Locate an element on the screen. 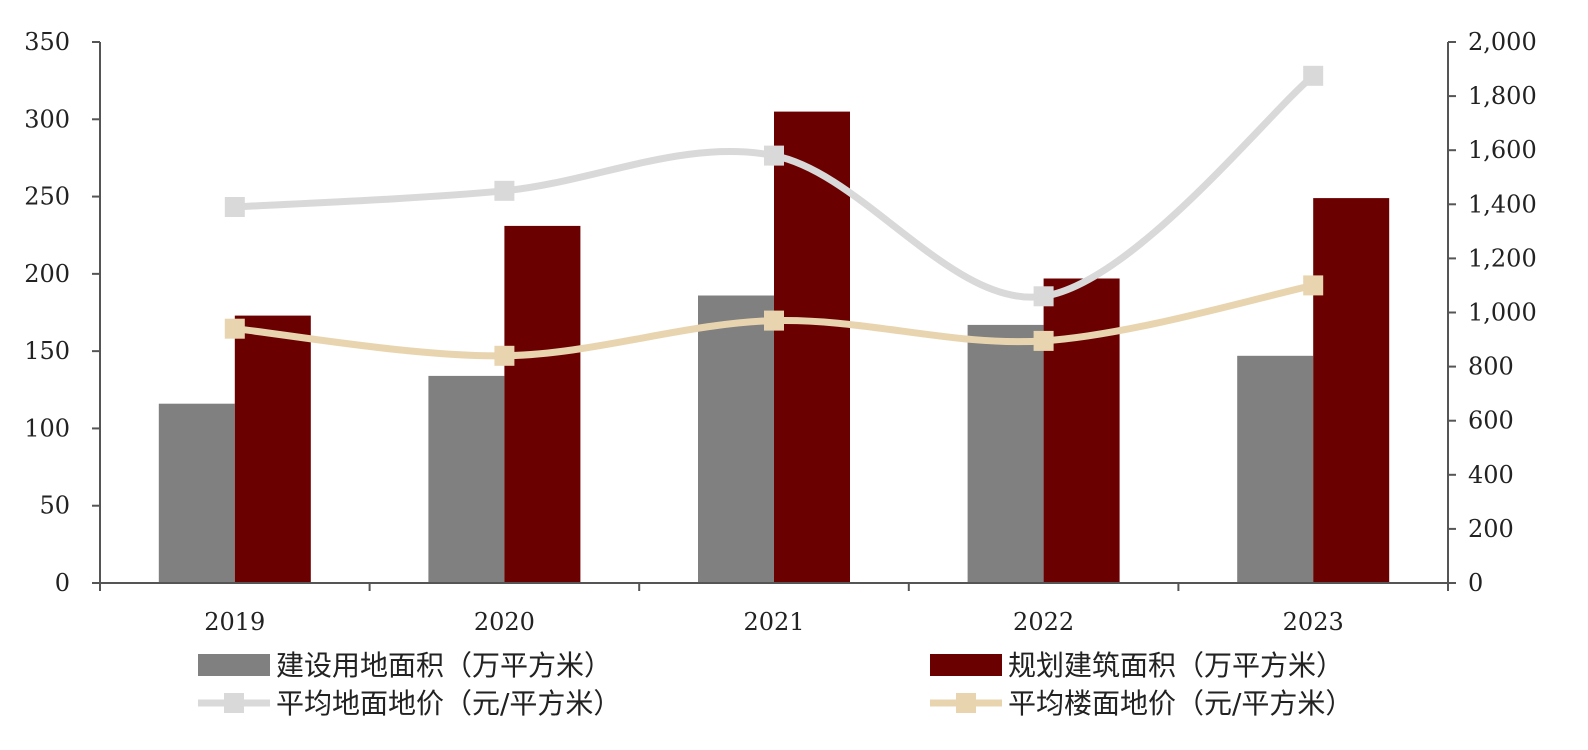 The height and width of the screenshot is (750, 1588). y2-tick-label-6: 1,200 is located at coordinates (1502, 258).